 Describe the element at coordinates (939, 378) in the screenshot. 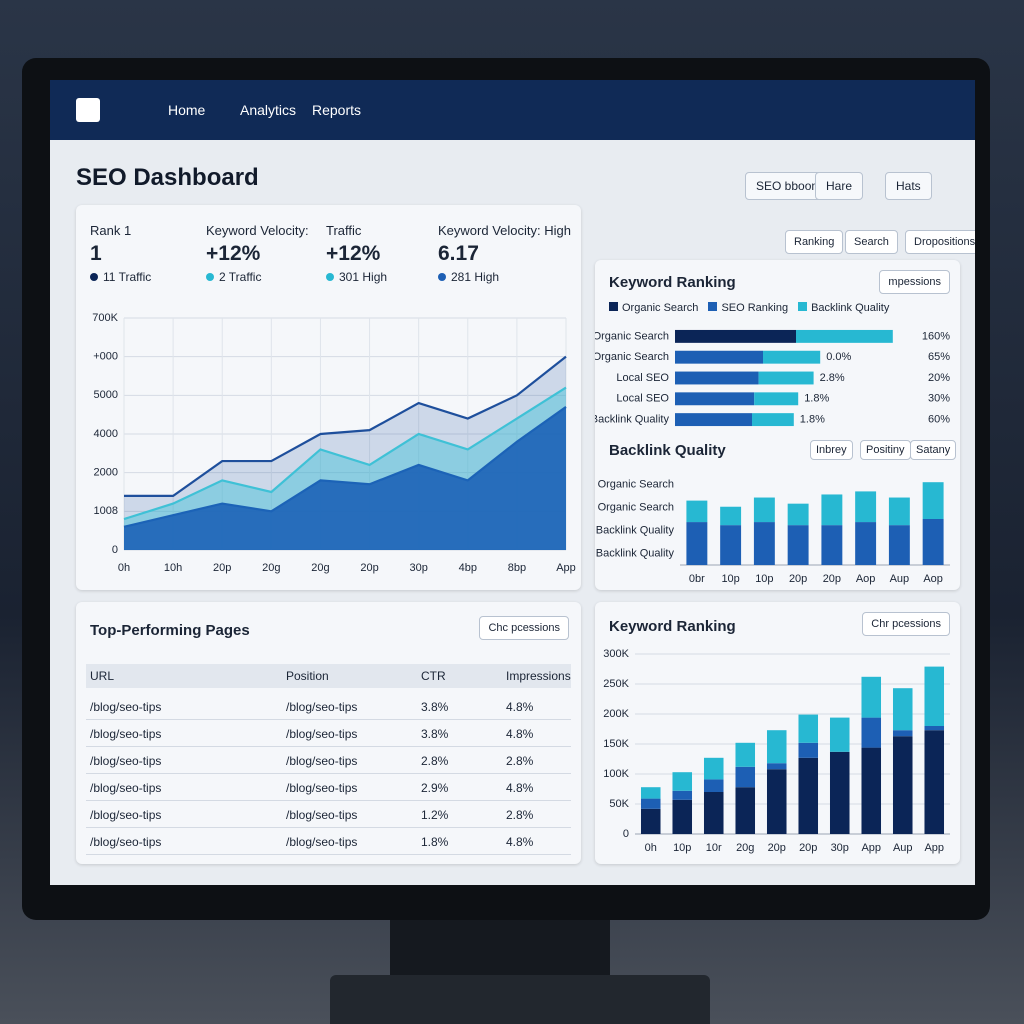

I see `side-label: 20%` at that location.